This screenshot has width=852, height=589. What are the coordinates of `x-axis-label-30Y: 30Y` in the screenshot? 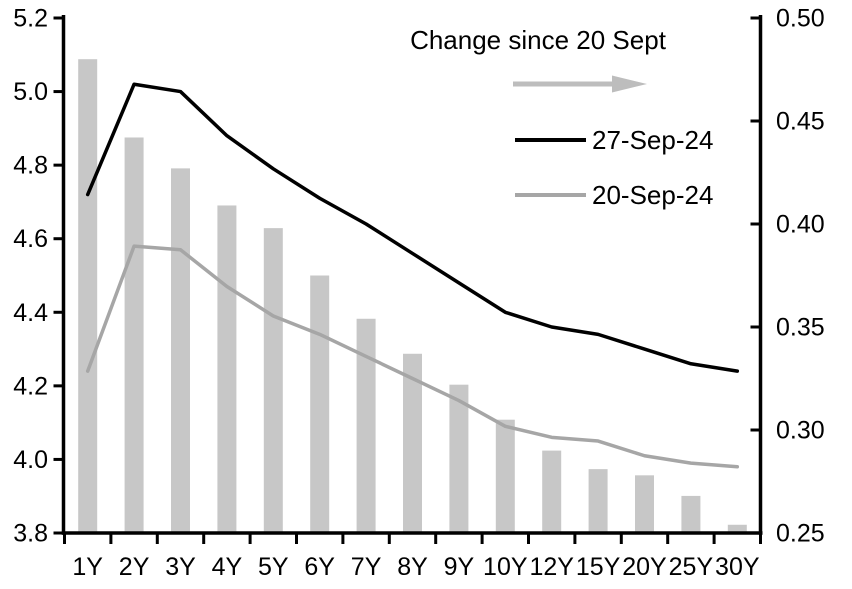 It's located at (737, 567).